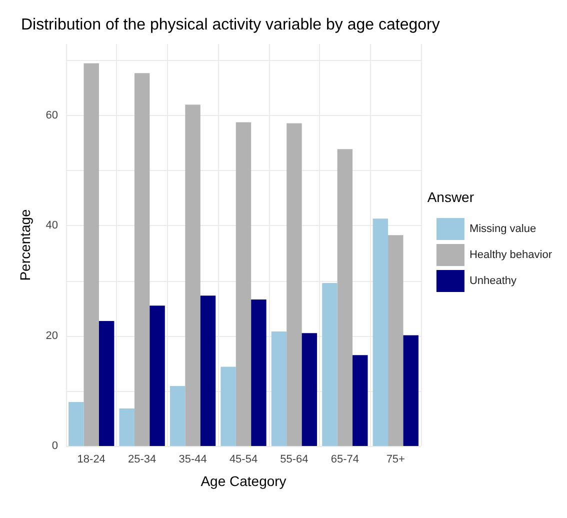 The width and height of the screenshot is (567, 518). Describe the element at coordinates (243, 460) in the screenshot. I see `x-tick-label: 45-54` at that location.